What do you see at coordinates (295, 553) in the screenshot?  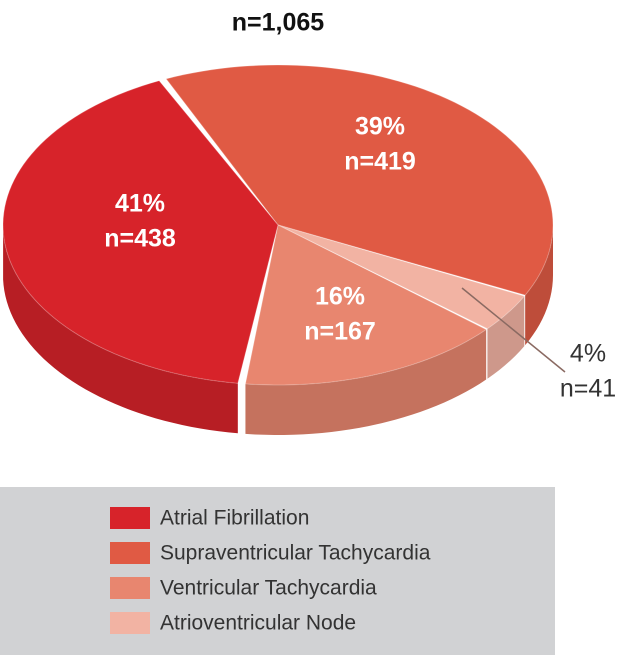 I see `legend-label: Supraventricular Tachycardia` at bounding box center [295, 553].